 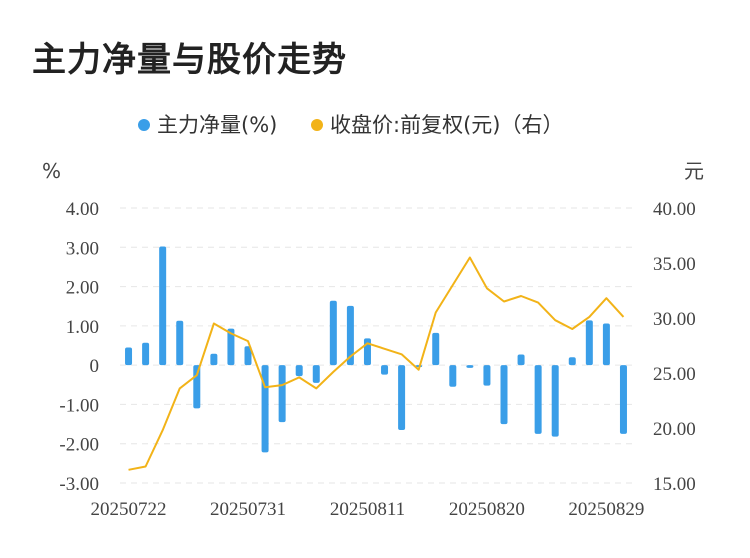 I want to click on x-tick-label: 20250829, so click(x=606, y=509).